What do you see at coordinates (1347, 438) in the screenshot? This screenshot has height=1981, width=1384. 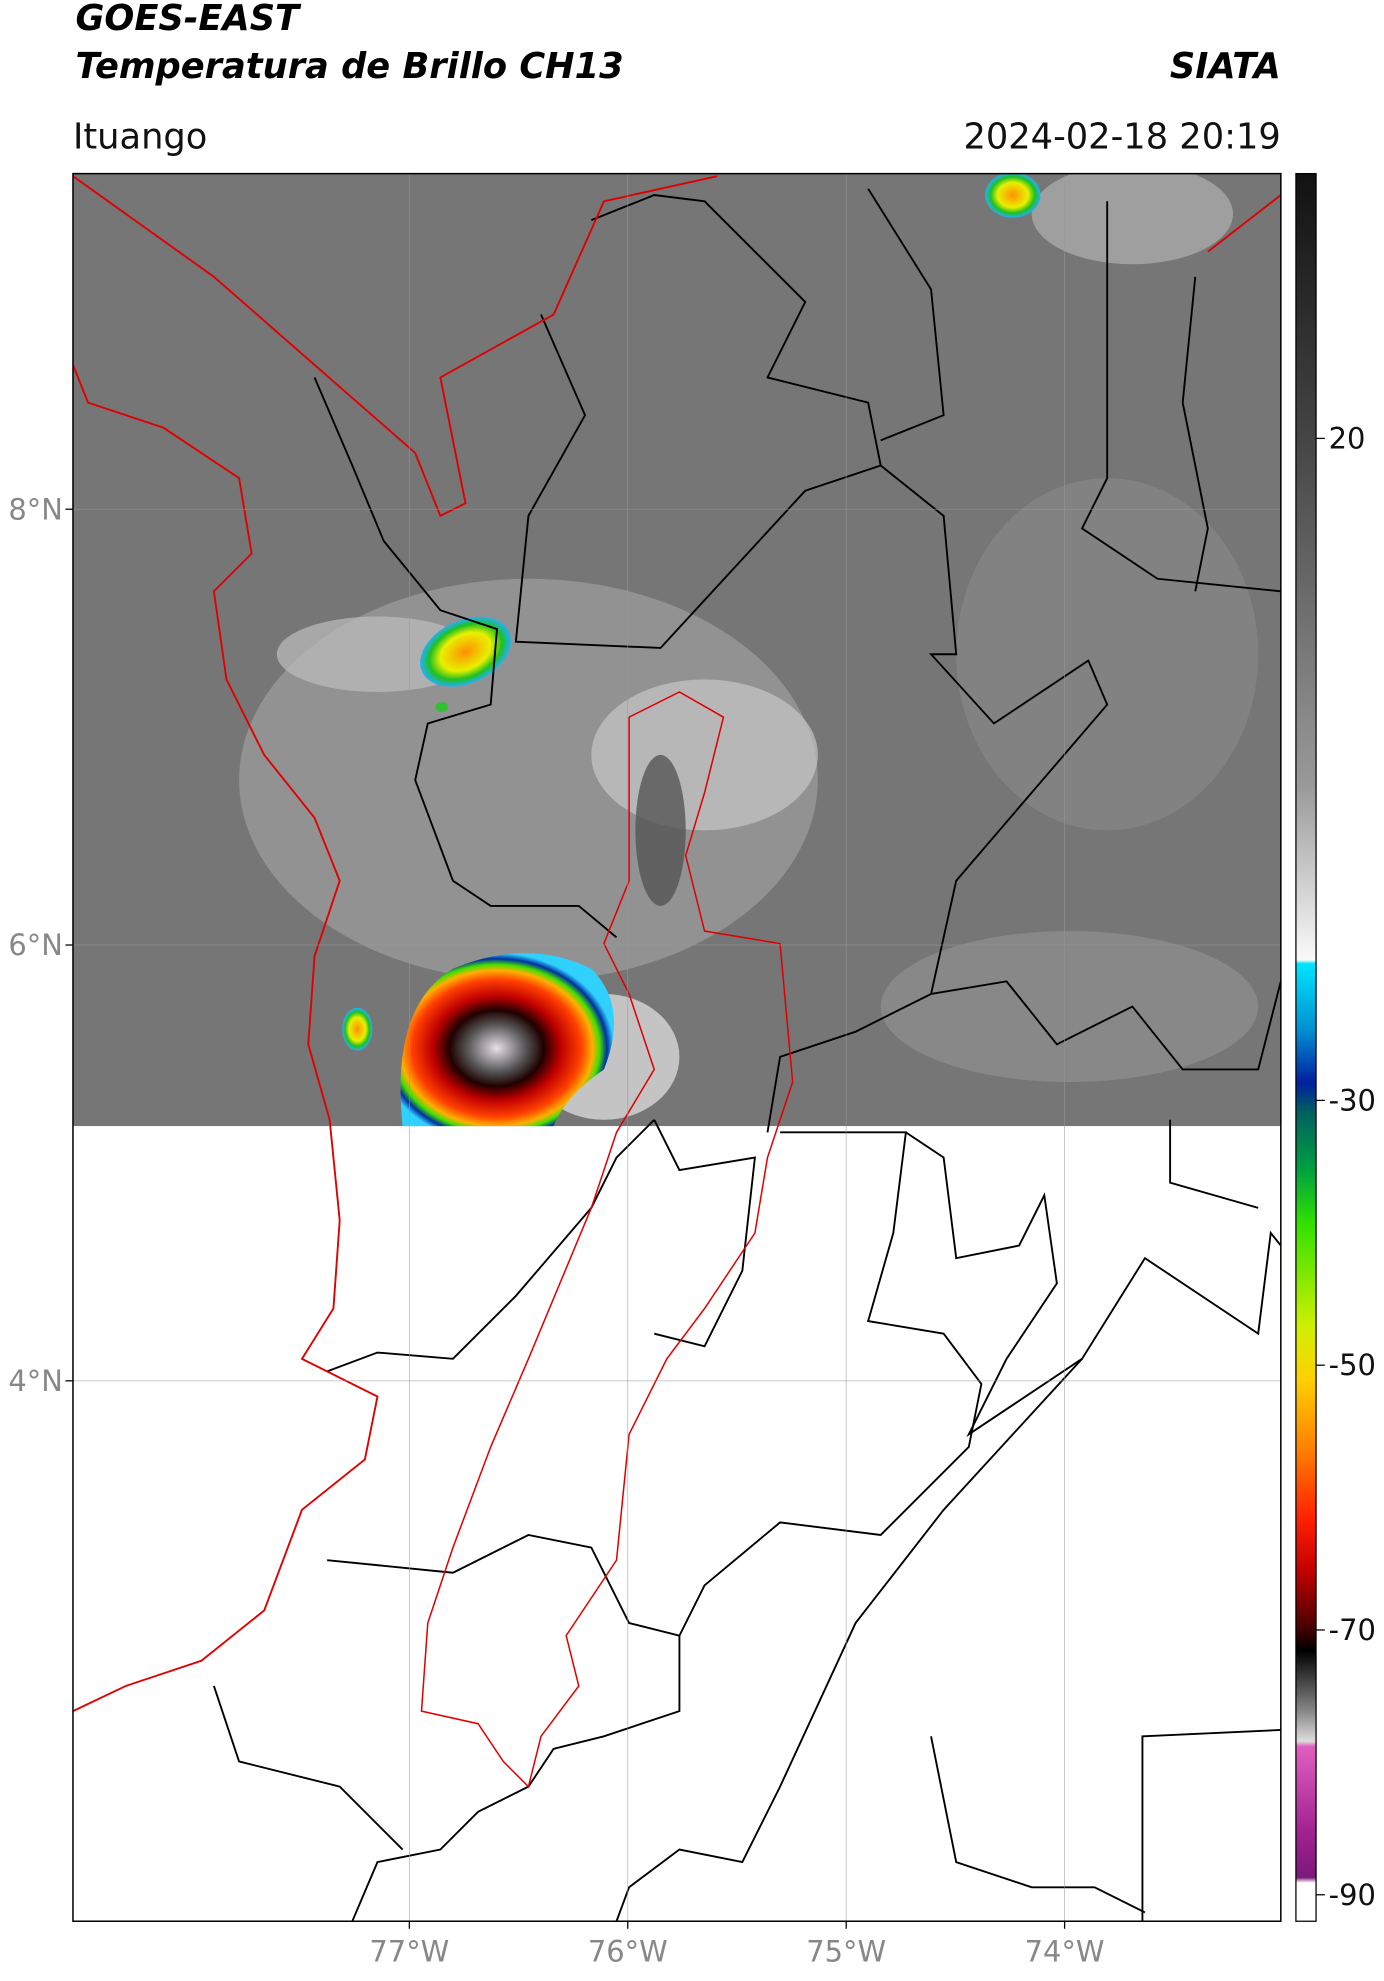 I see `colorbar-tick-label: 20` at bounding box center [1347, 438].